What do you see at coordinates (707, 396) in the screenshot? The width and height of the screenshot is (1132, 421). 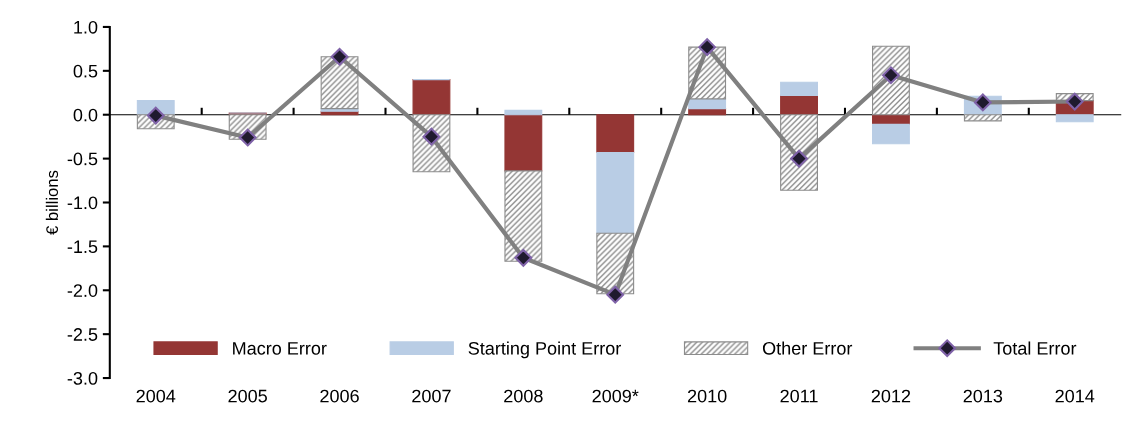 I see `x-tick-label: 2010` at bounding box center [707, 396].